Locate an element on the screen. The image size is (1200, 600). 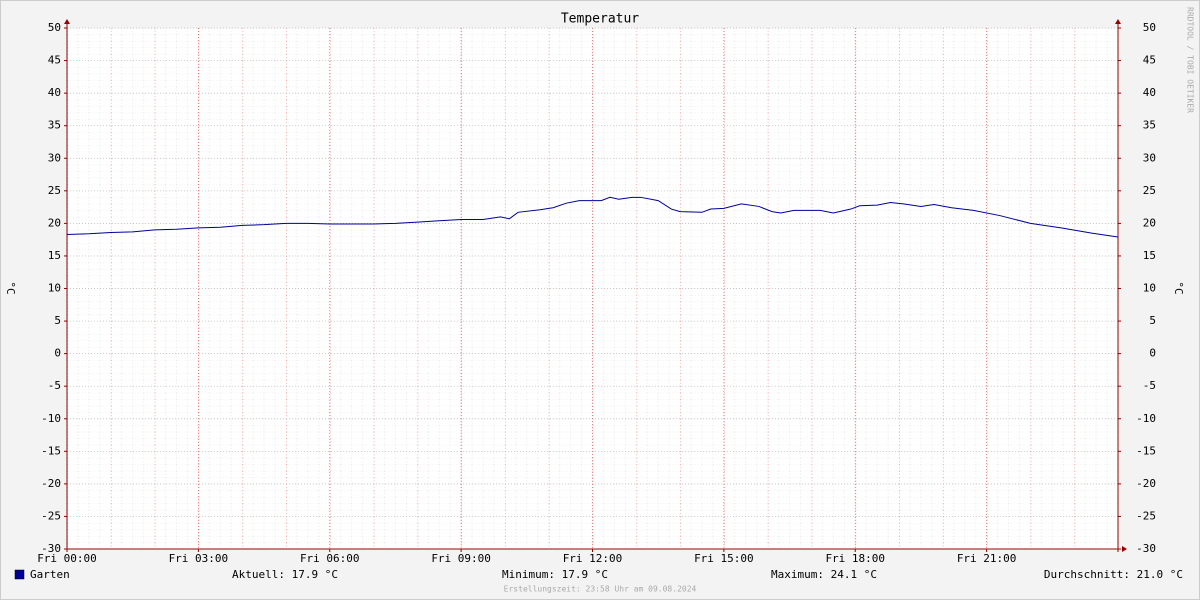
y-tick-label: -5 is located at coordinates (54, 385).